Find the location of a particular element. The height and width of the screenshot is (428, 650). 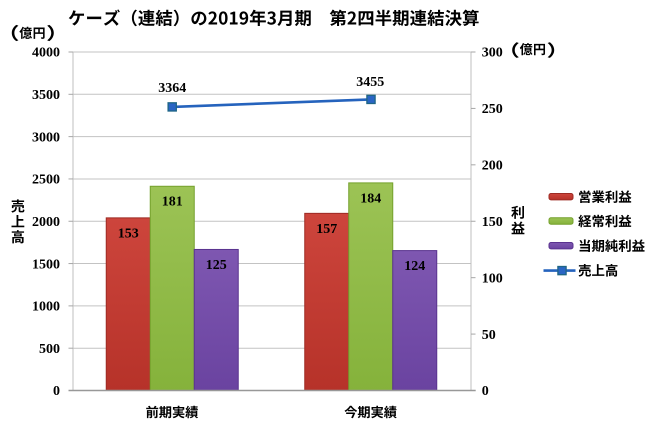

svg-text: 500 is located at coordinates (49, 349).